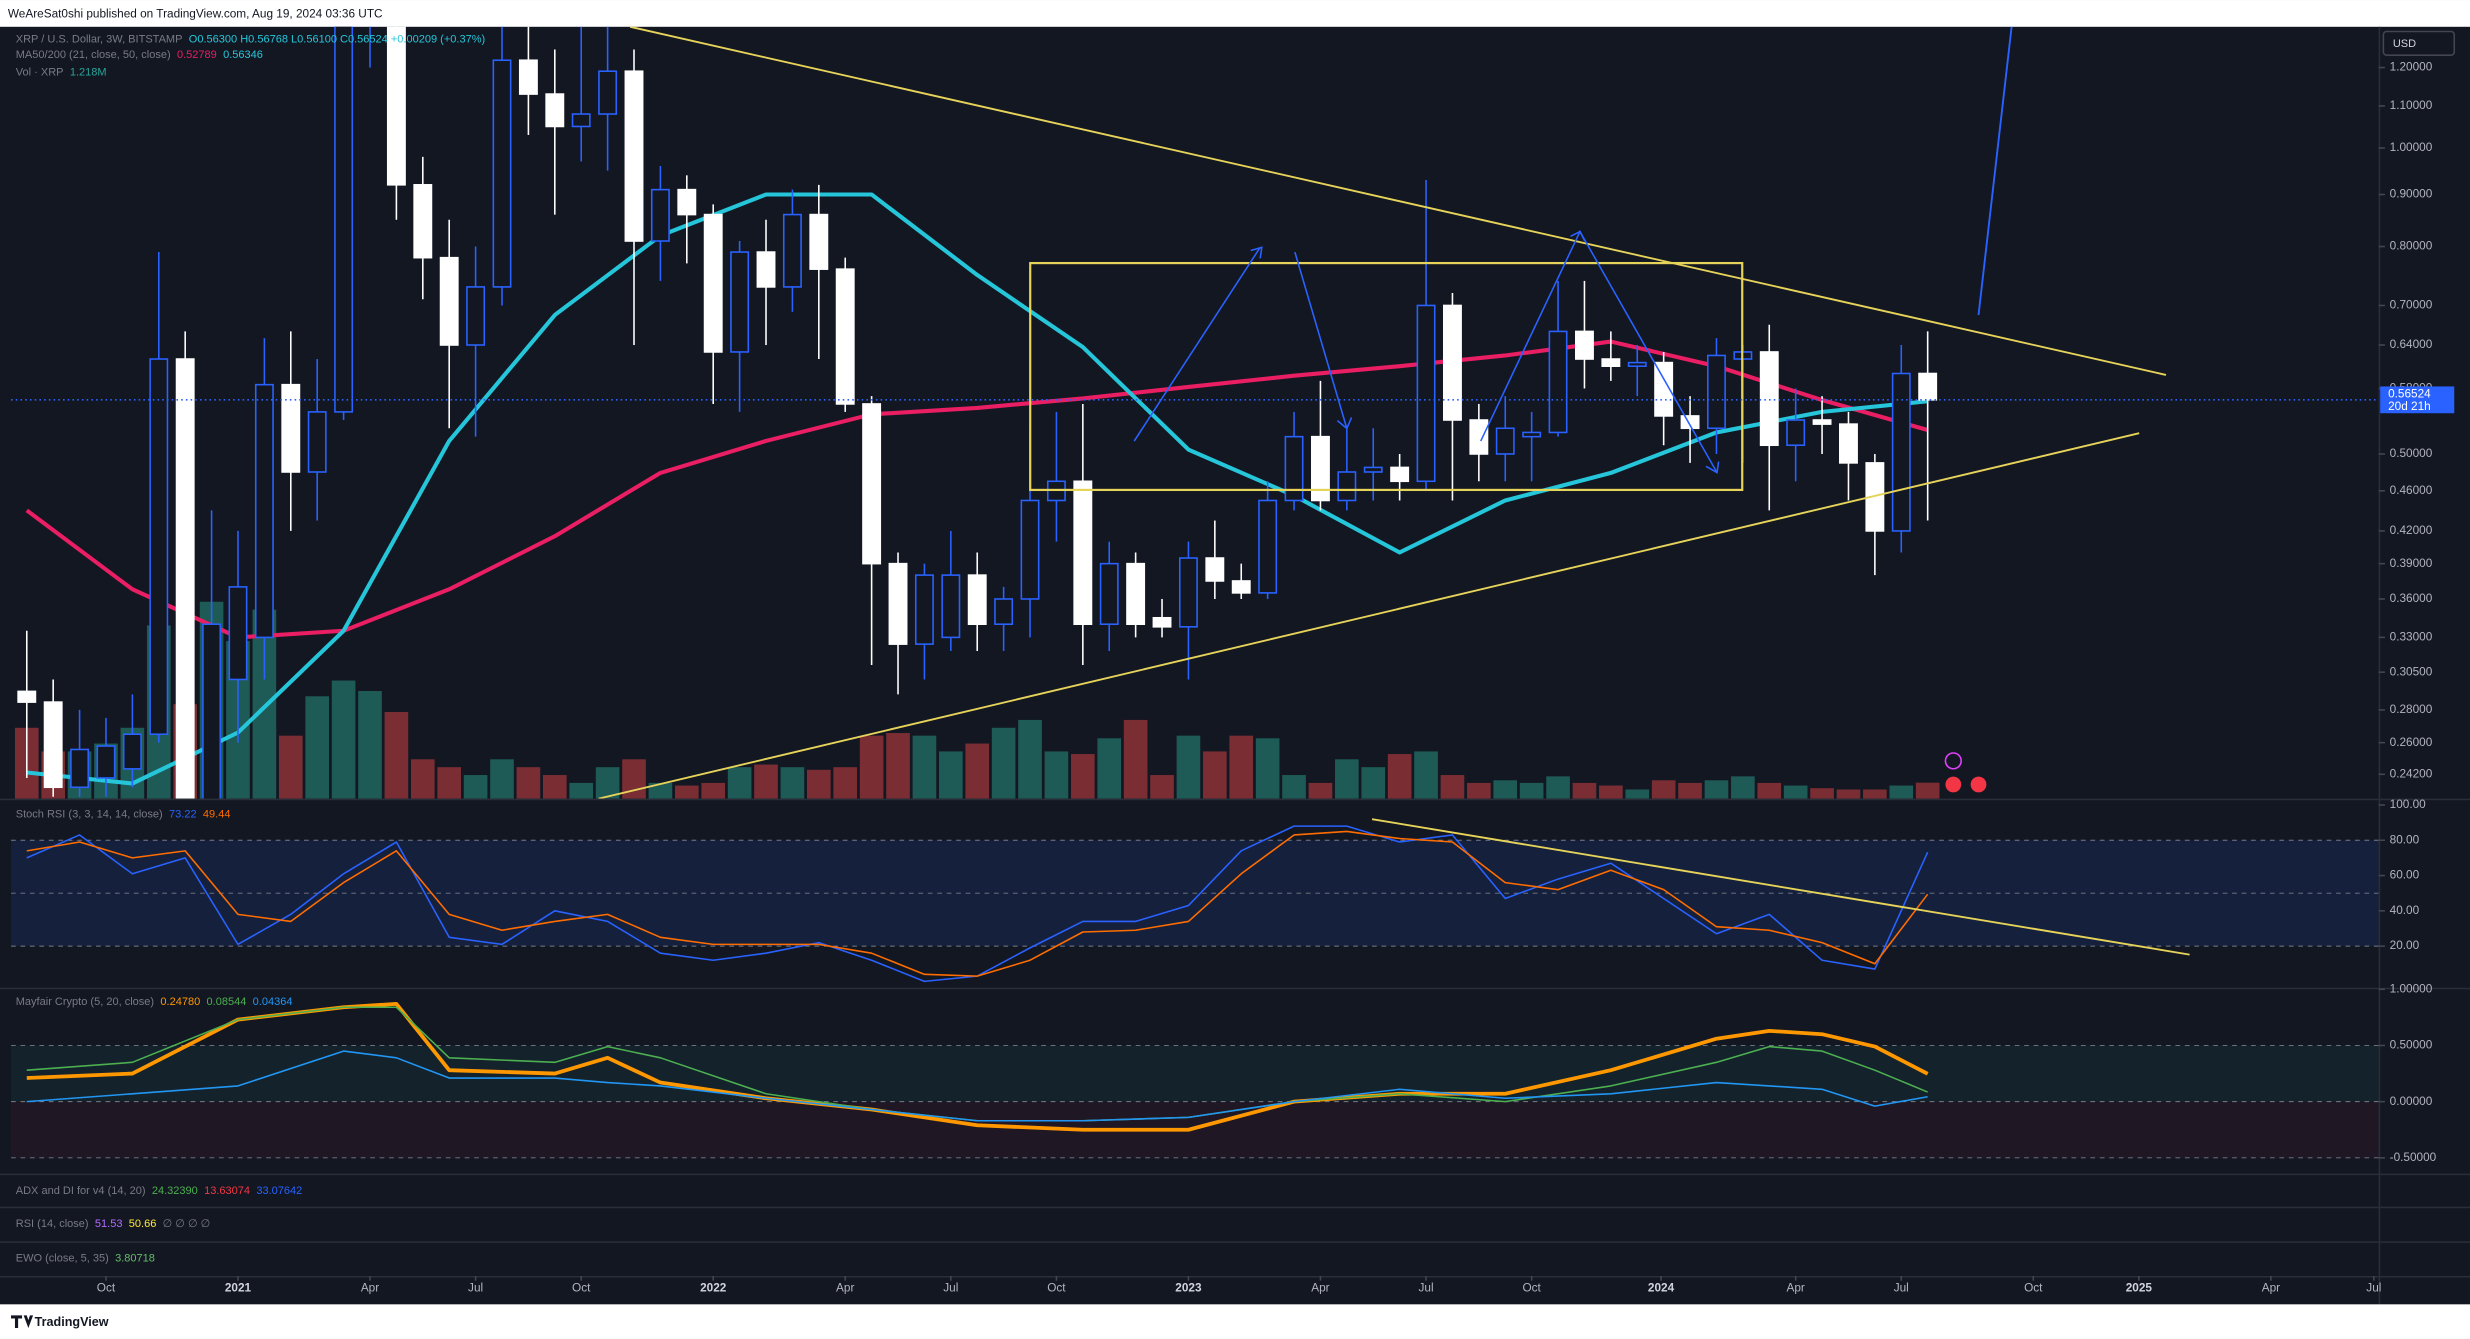  I want to click on y-tick-label: 0.90000, so click(2411, 194).